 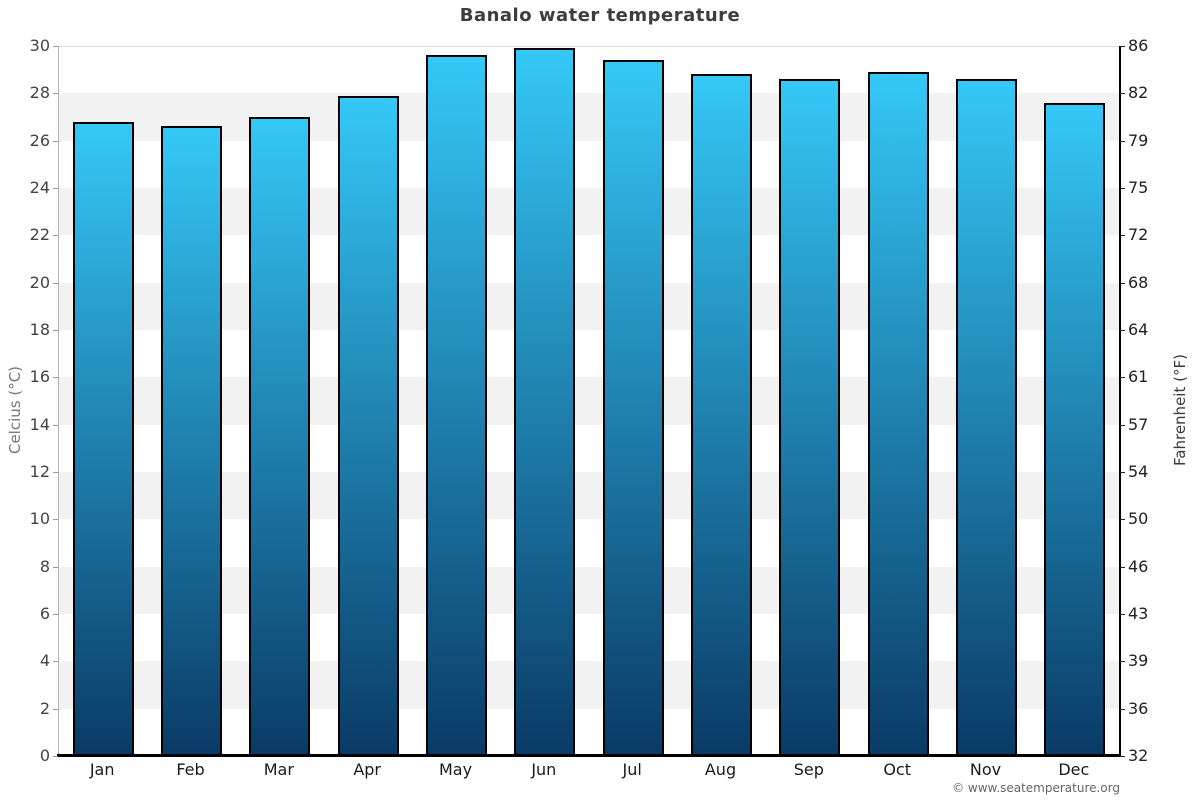 I want to click on y-tick-label-left: 6, so click(x=44, y=613).